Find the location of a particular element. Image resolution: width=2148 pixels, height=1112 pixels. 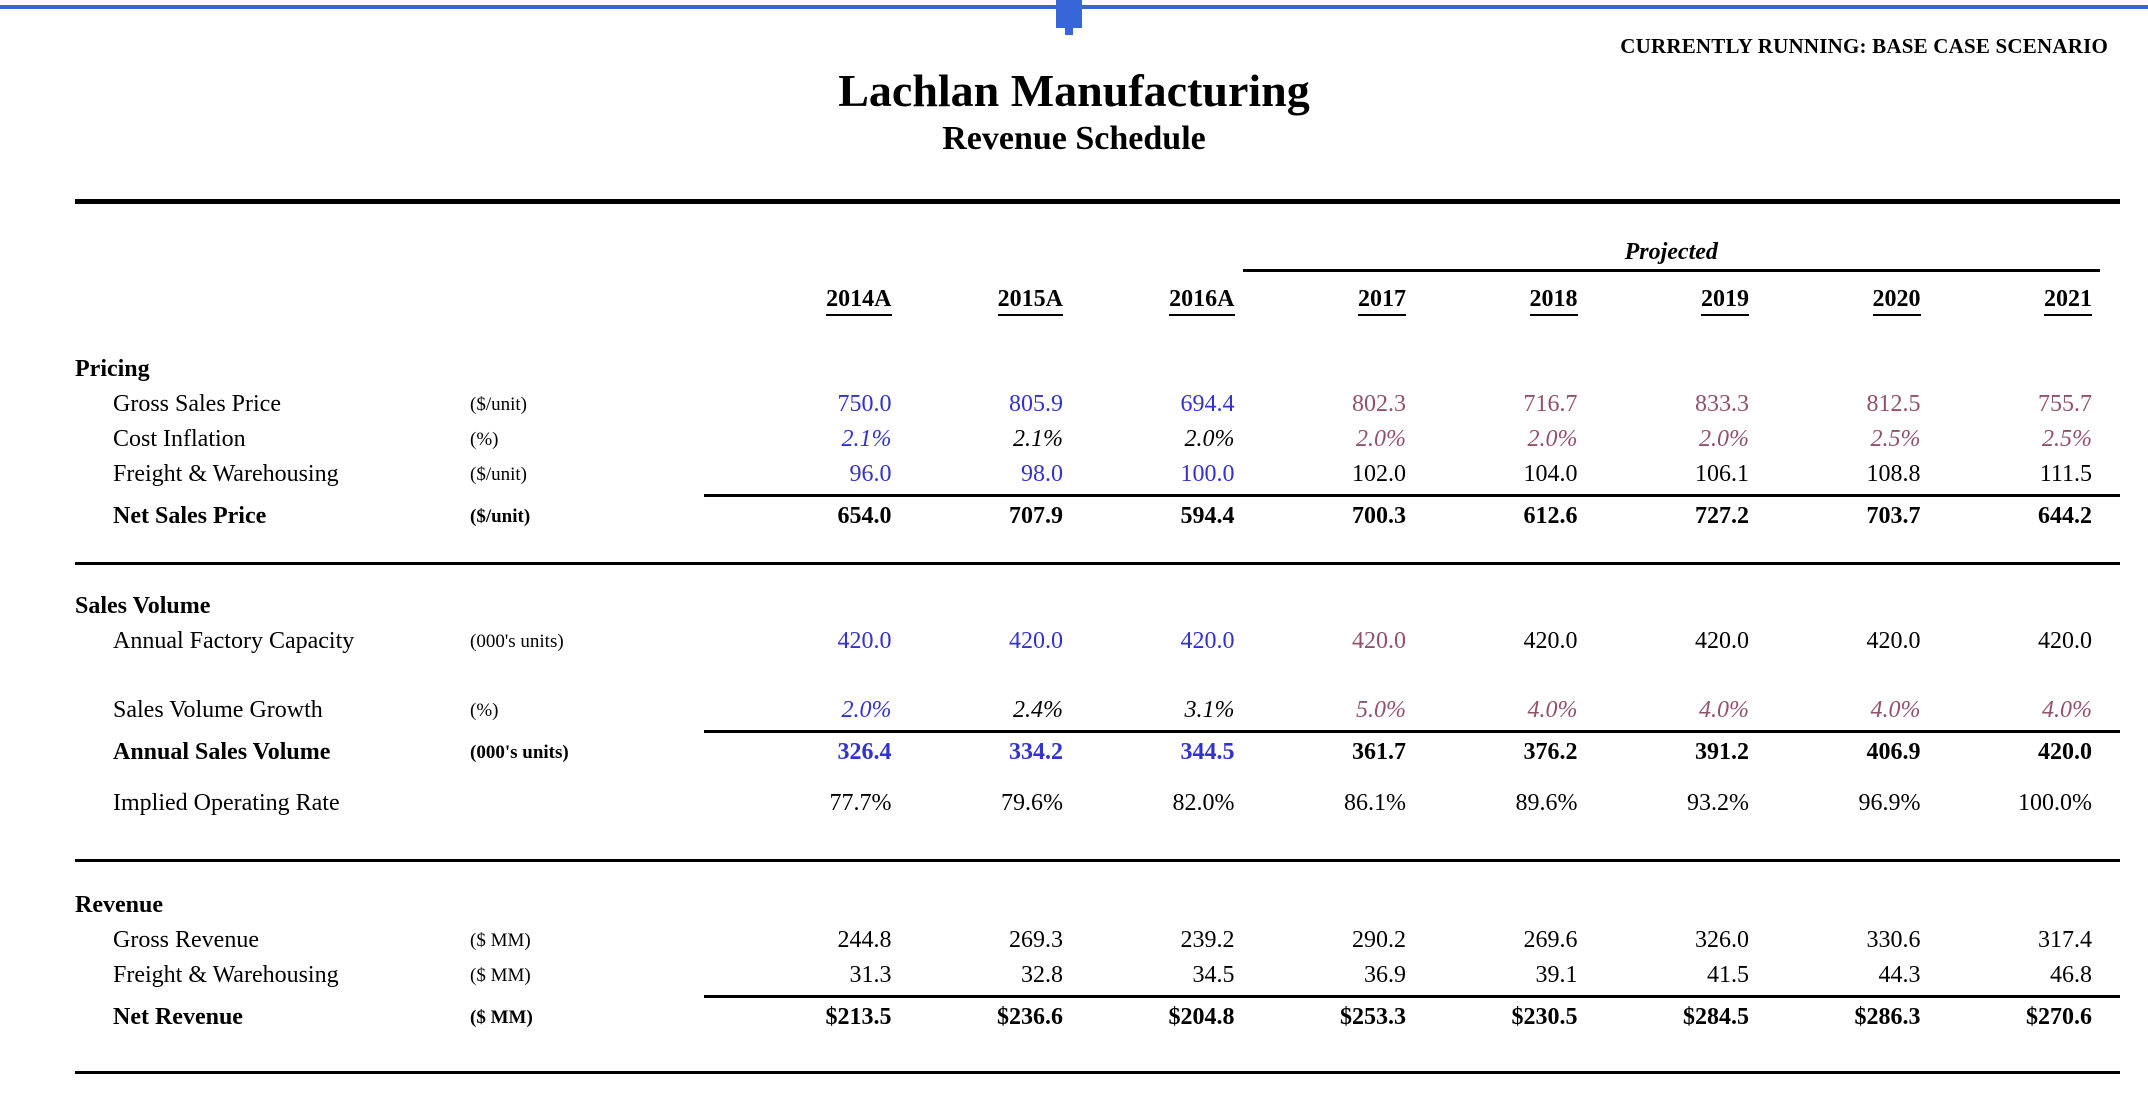

year-label: 2014A is located at coordinates (859, 301).